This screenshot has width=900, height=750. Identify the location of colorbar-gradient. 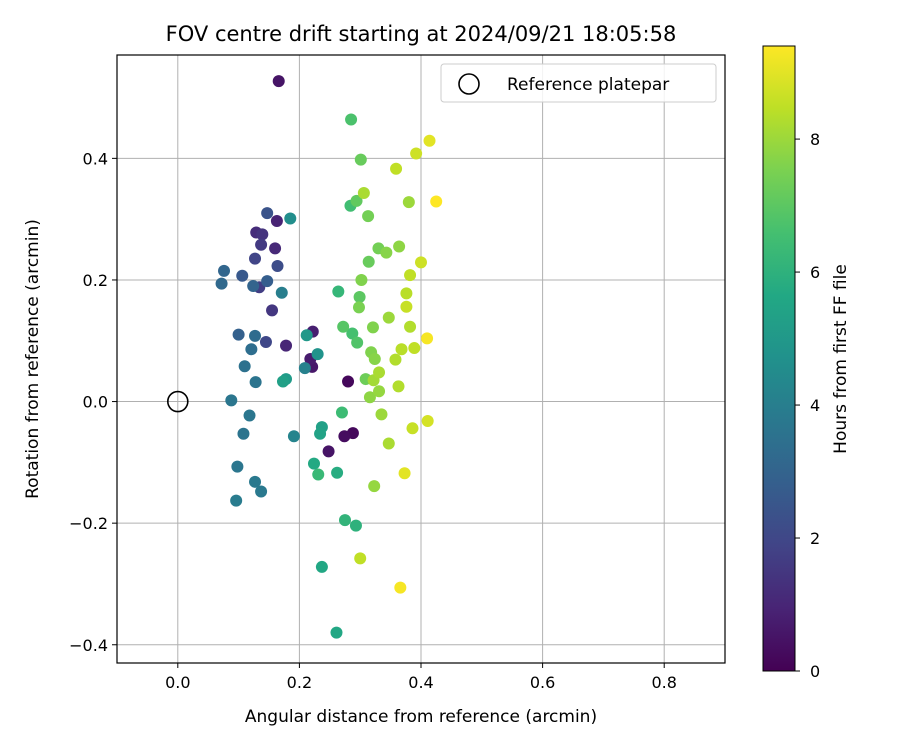
(779, 358).